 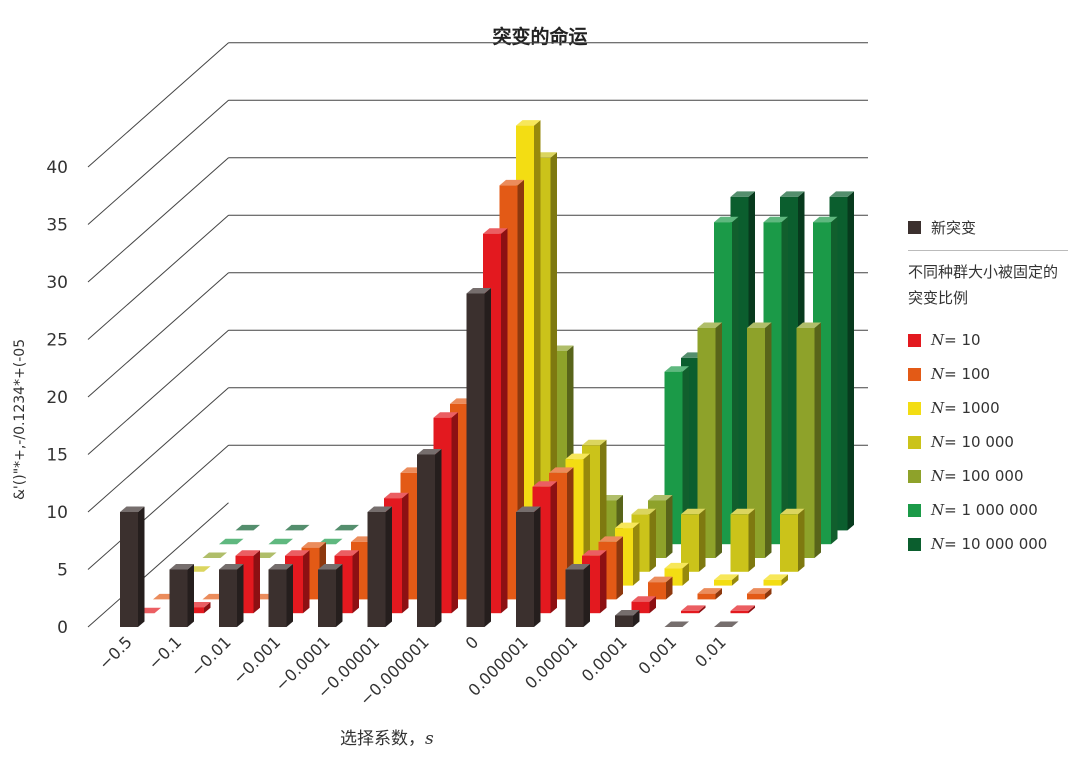 I want to click on bar-top-s6-c1, so click(x=280, y=541).